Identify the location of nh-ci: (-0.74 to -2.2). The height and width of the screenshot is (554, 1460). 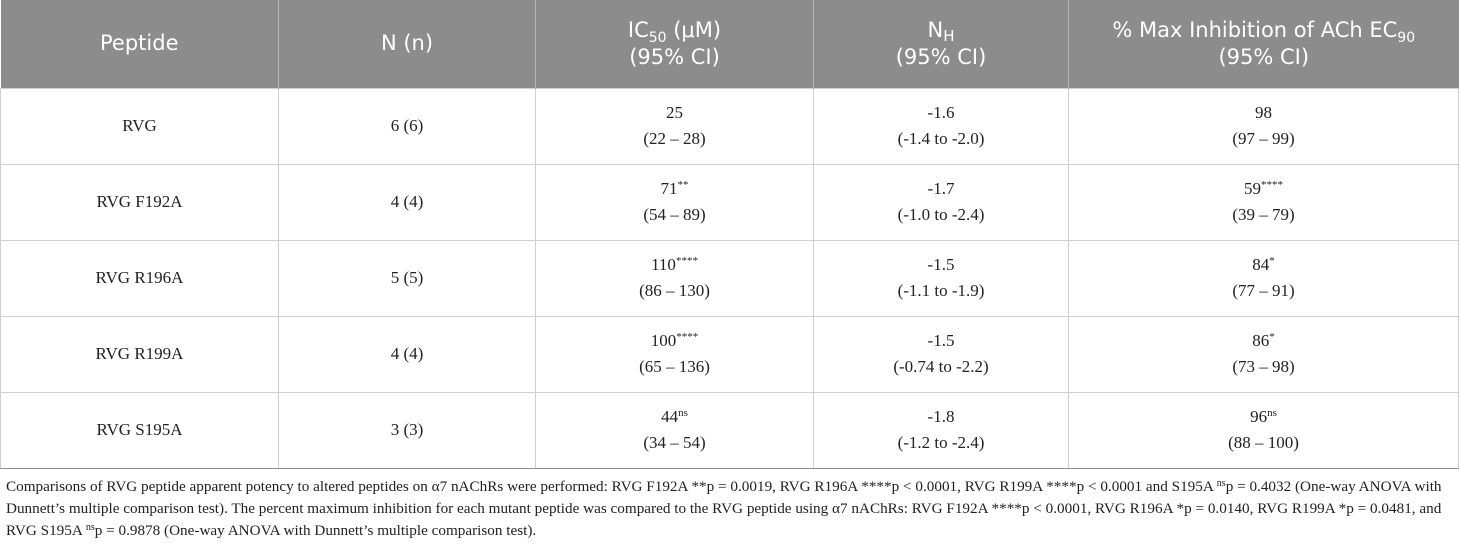
(941, 366).